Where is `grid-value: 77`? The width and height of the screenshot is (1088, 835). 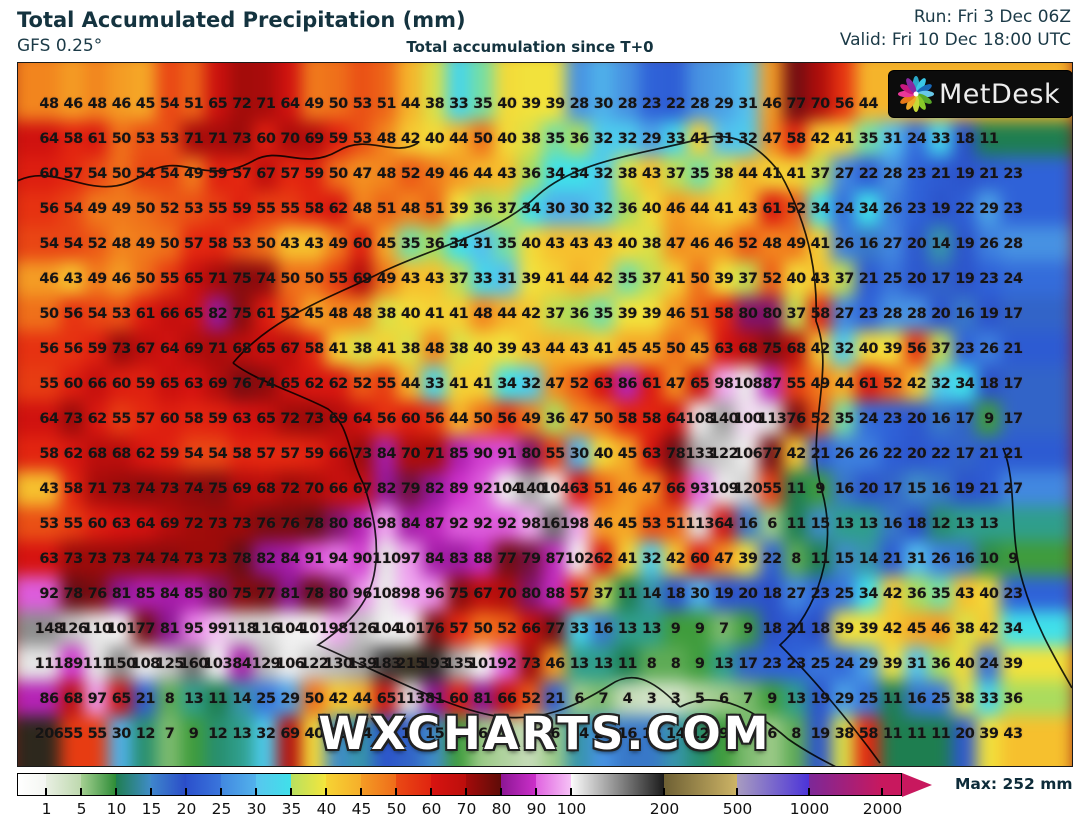 grid-value: 77 is located at coordinates (772, 454).